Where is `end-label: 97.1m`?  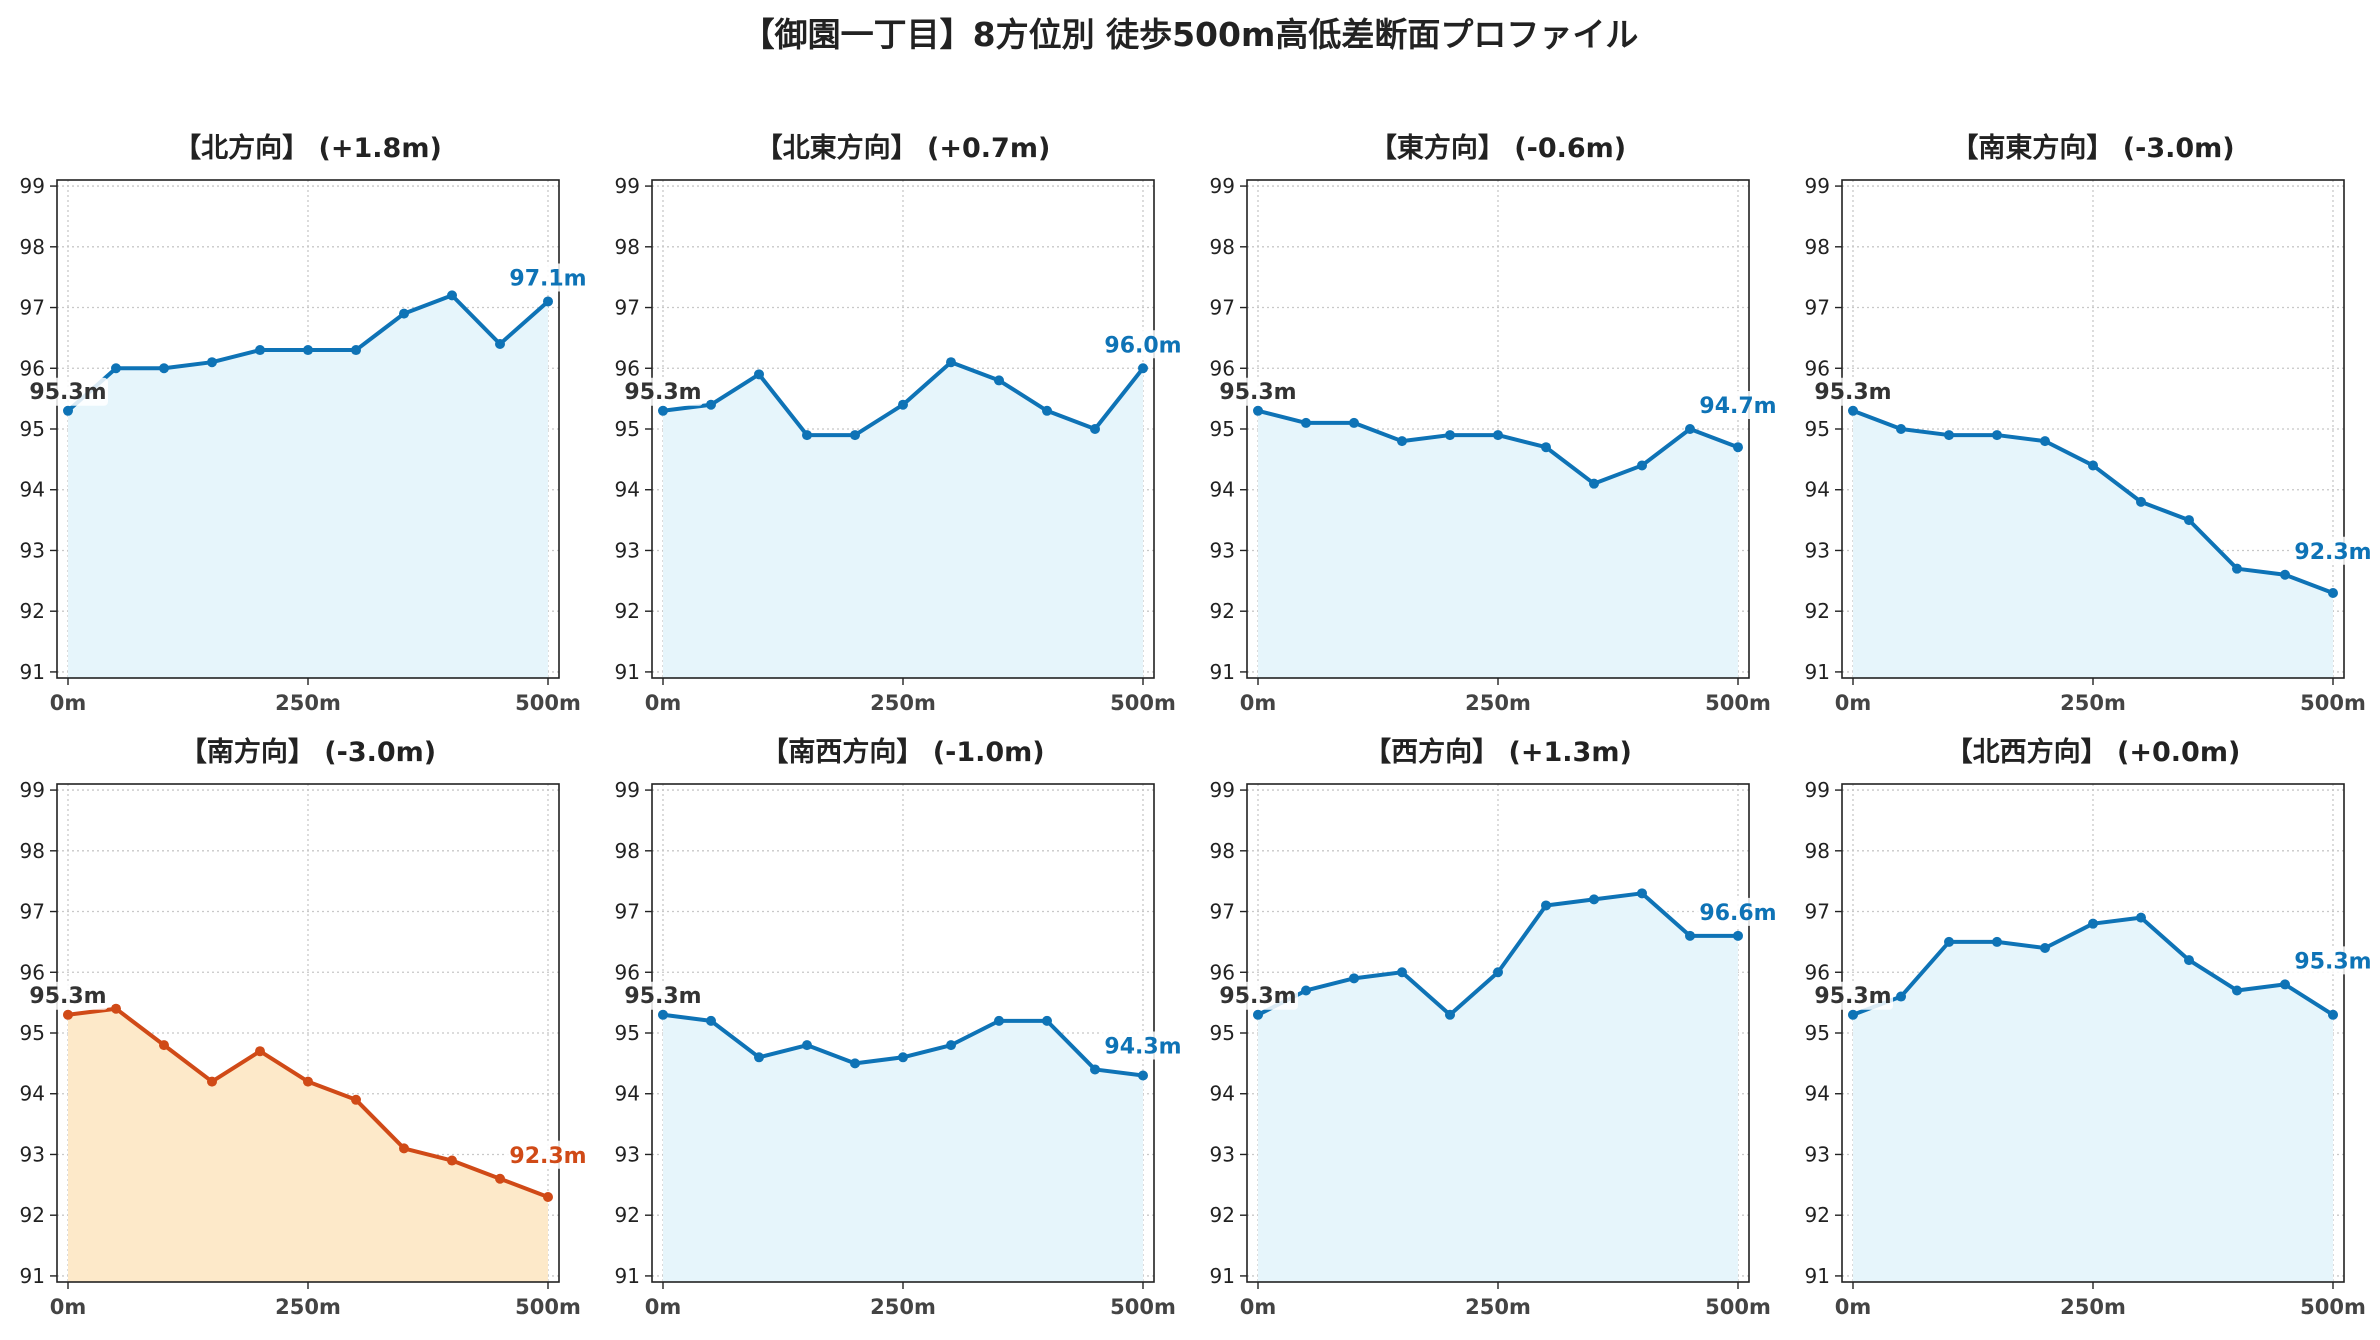
end-label: 97.1m is located at coordinates (547, 278).